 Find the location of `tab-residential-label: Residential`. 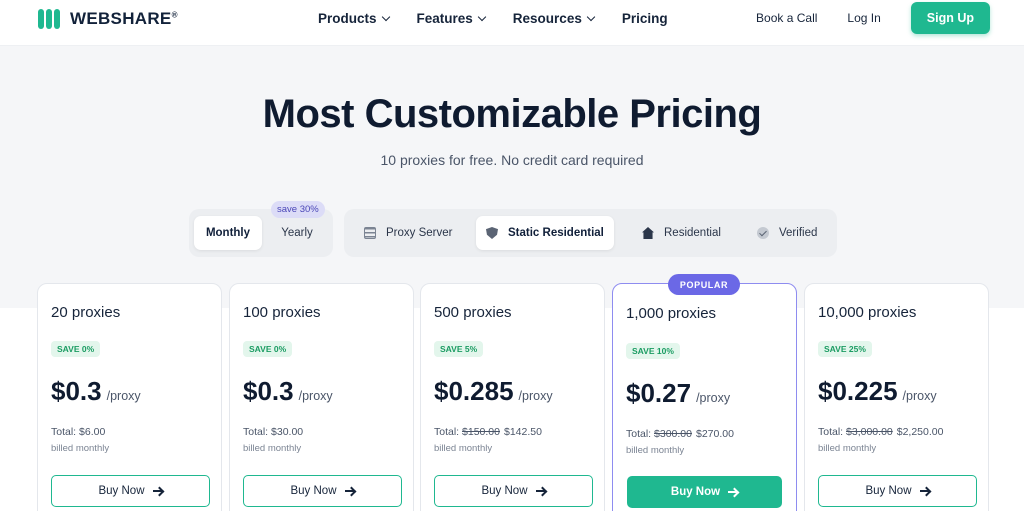

tab-residential-label: Residential is located at coordinates (692, 233).